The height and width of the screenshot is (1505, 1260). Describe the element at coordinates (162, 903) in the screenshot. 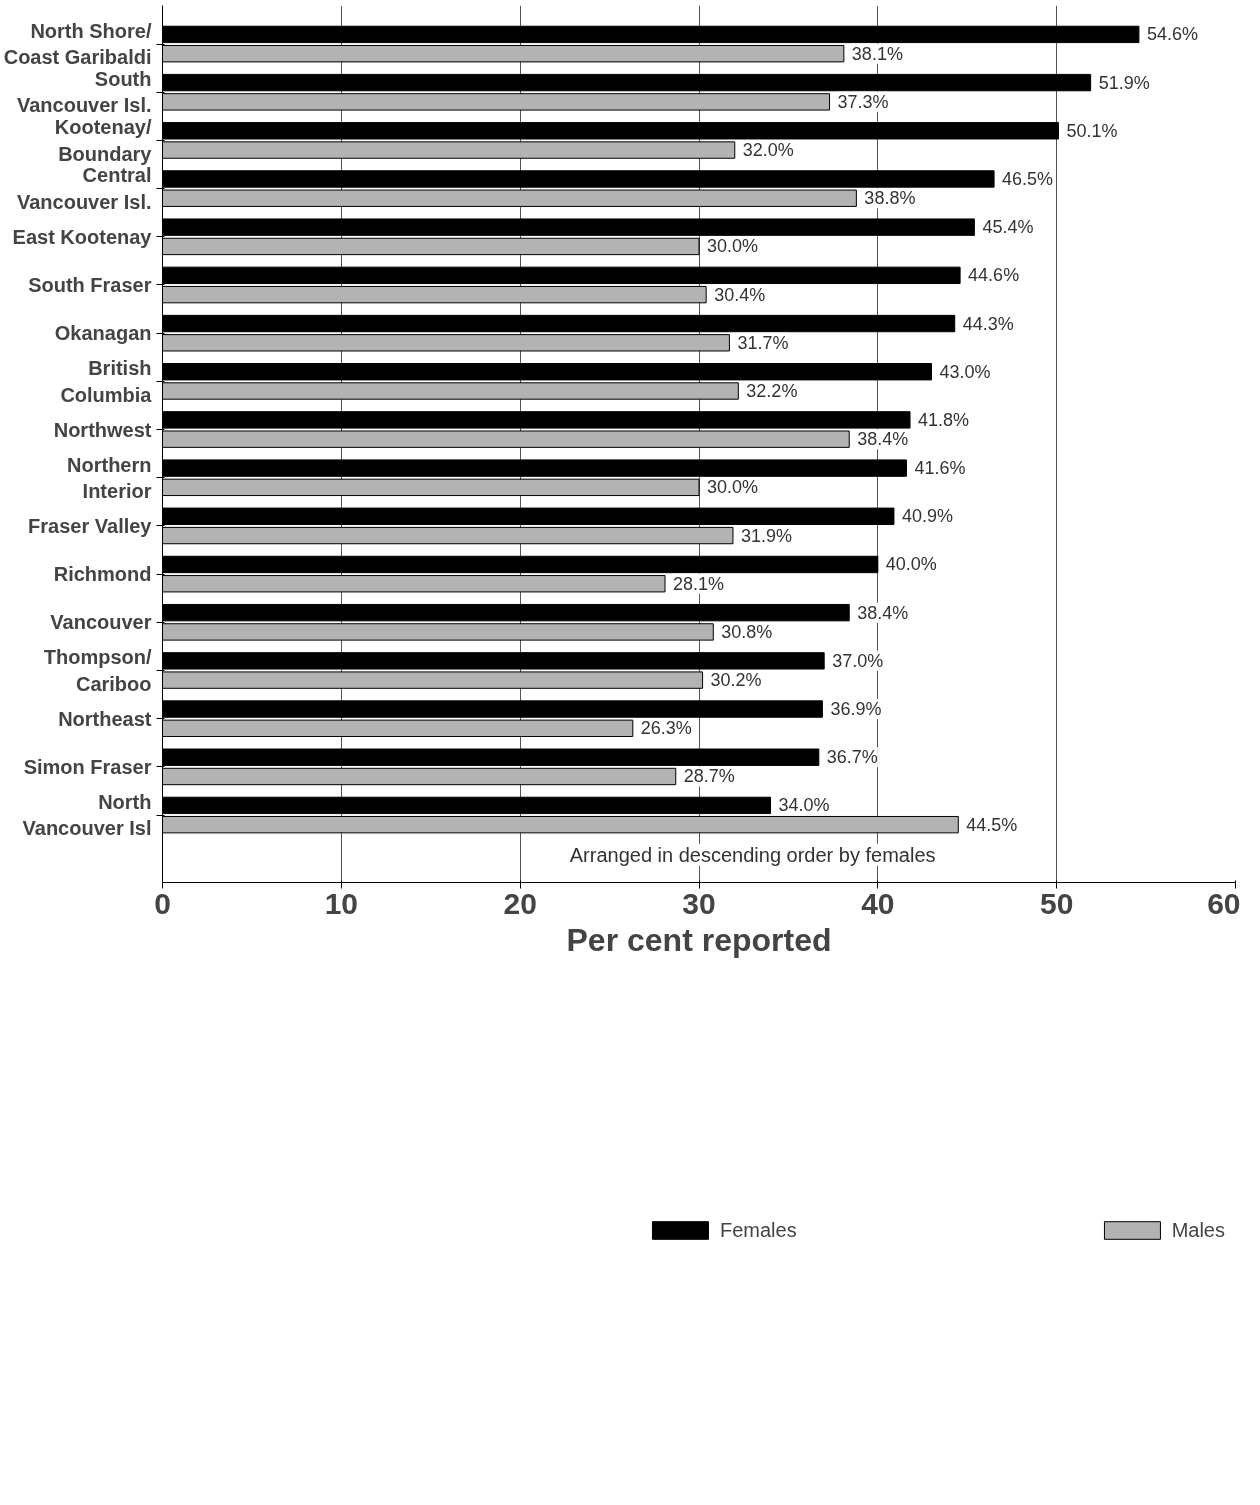

I see `x-tick-label: 0` at that location.